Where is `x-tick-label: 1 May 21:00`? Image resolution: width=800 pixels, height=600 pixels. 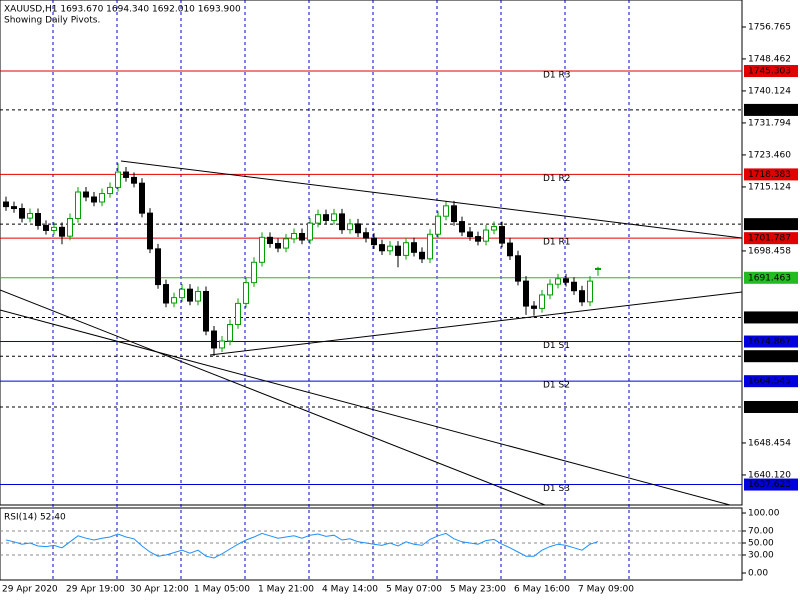 x-tick-label: 1 May 21:00 is located at coordinates (286, 590).